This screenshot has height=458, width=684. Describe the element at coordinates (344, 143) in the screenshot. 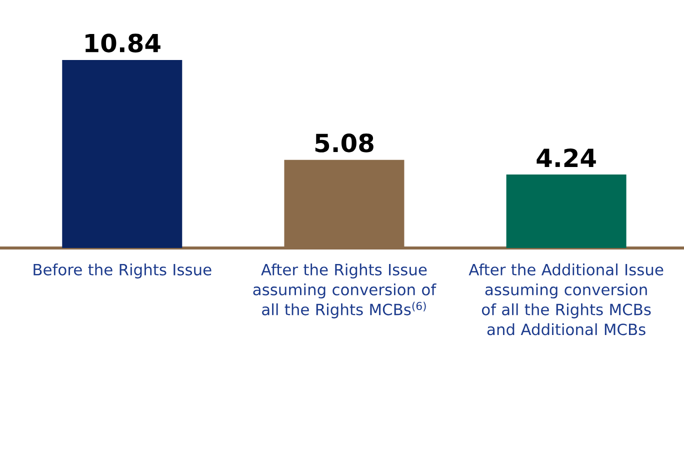

I see `data-label: 5.08` at that location.